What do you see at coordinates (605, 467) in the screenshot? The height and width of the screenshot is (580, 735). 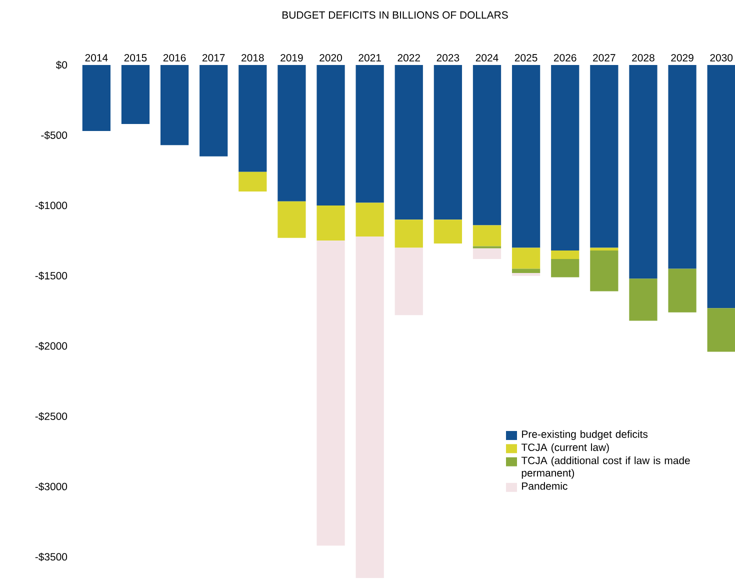 I see `legend-label: TCJA (additional cost if law is made permanent)` at bounding box center [605, 467].